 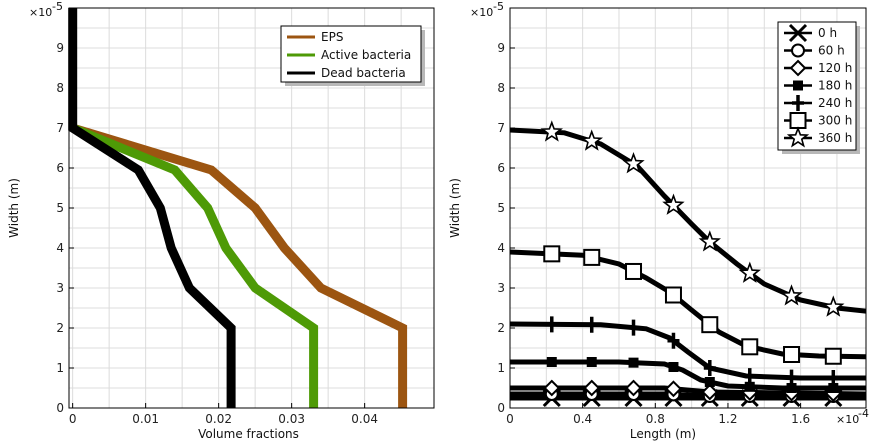 What do you see at coordinates (863, 413) in the screenshot?
I see `x-multiplier-exp: -4` at bounding box center [863, 413].